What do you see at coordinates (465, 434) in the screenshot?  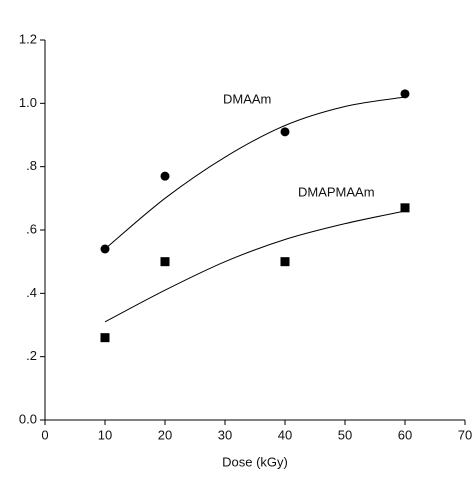 I see `x-tick-label: 70` at bounding box center [465, 434].